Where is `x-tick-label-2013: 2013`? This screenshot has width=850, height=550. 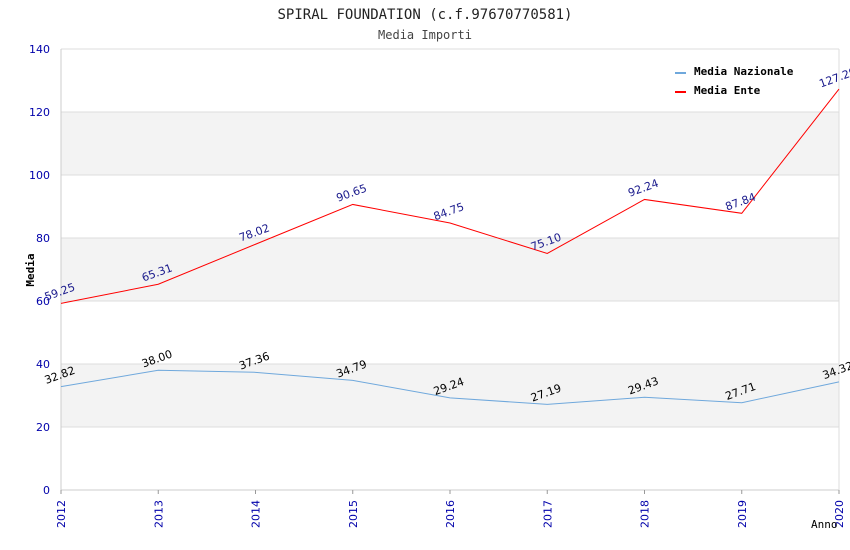
x-tick-label-2013: 2013 is located at coordinates (158, 514).